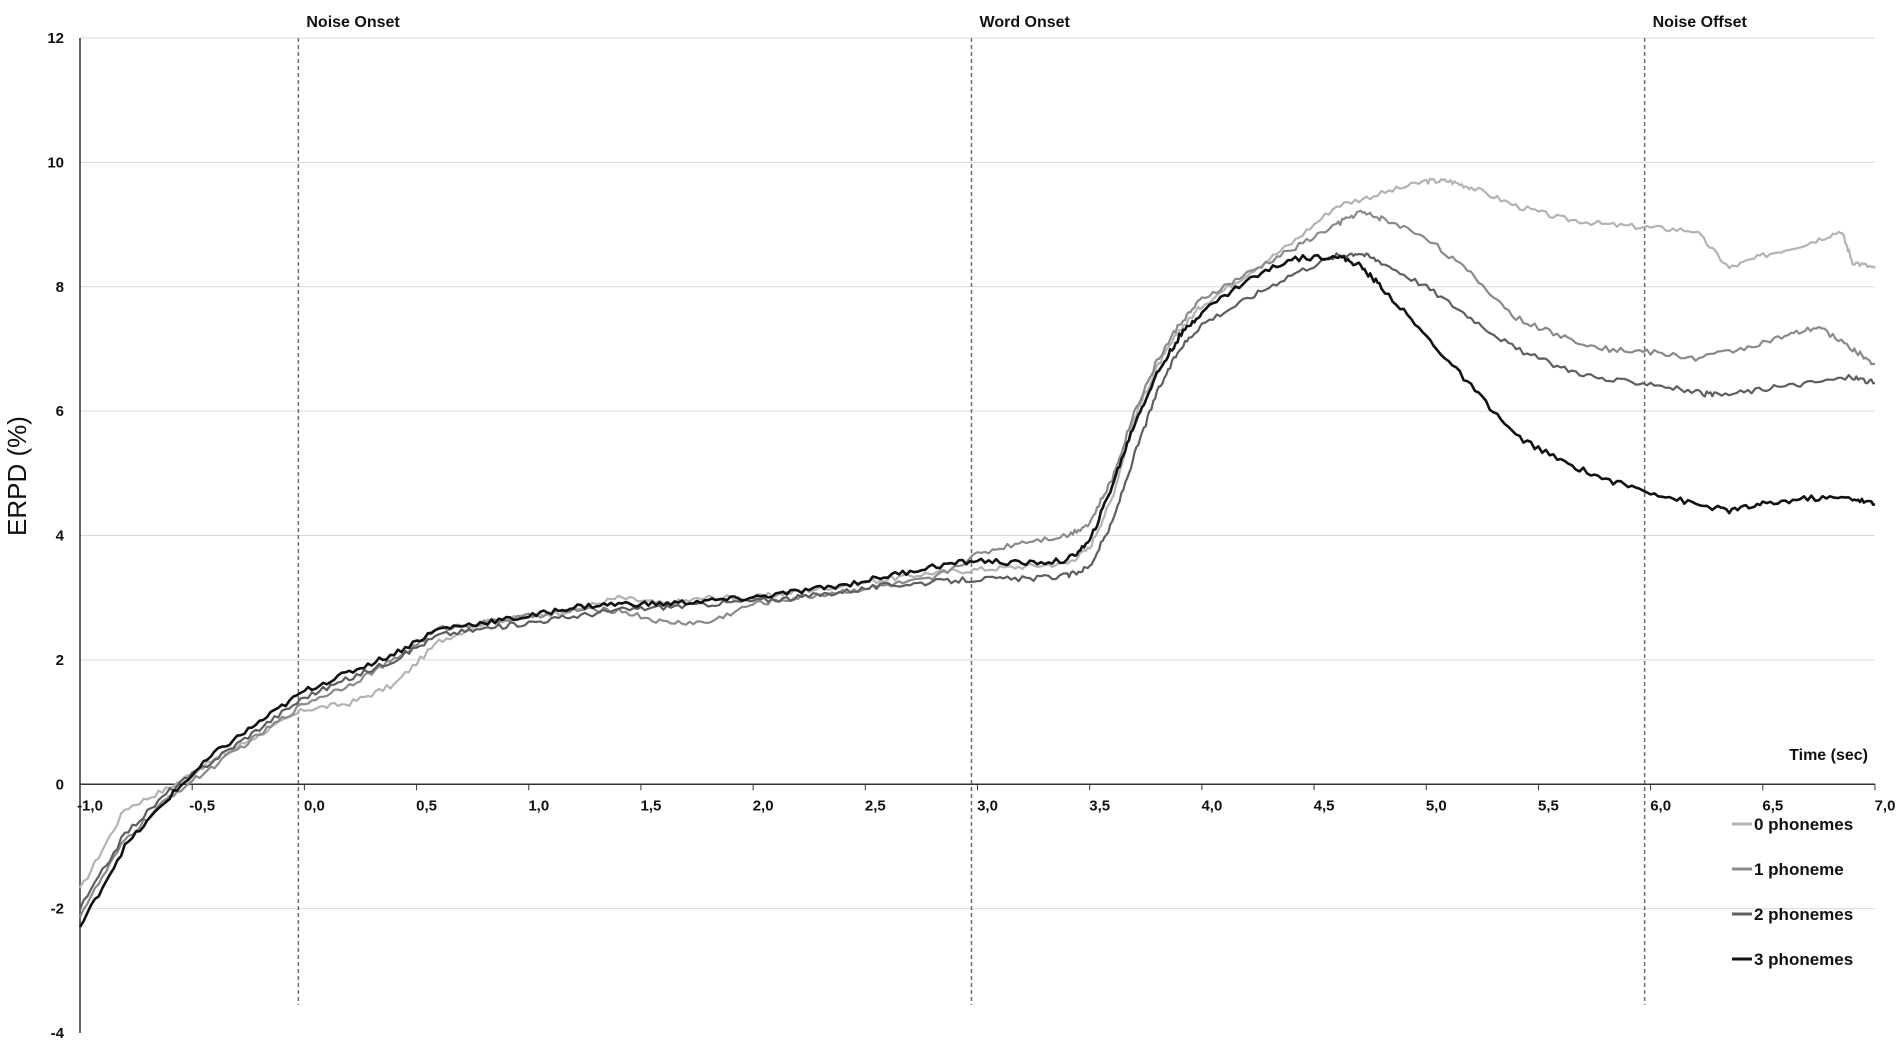 The height and width of the screenshot is (1041, 1900). Describe the element at coordinates (651, 805) in the screenshot. I see `x-tick-label: 1,5` at that location.